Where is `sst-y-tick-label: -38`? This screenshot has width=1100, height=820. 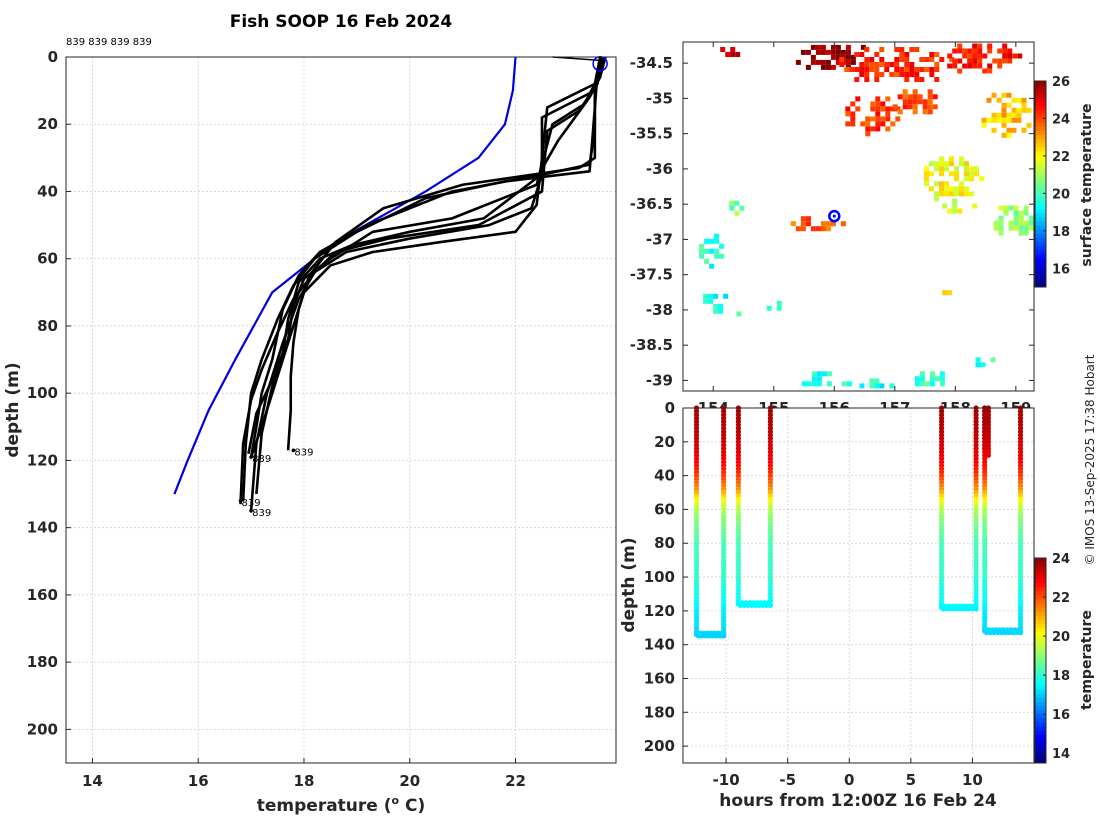
sst-y-tick-label: -38 is located at coordinates (659, 310).